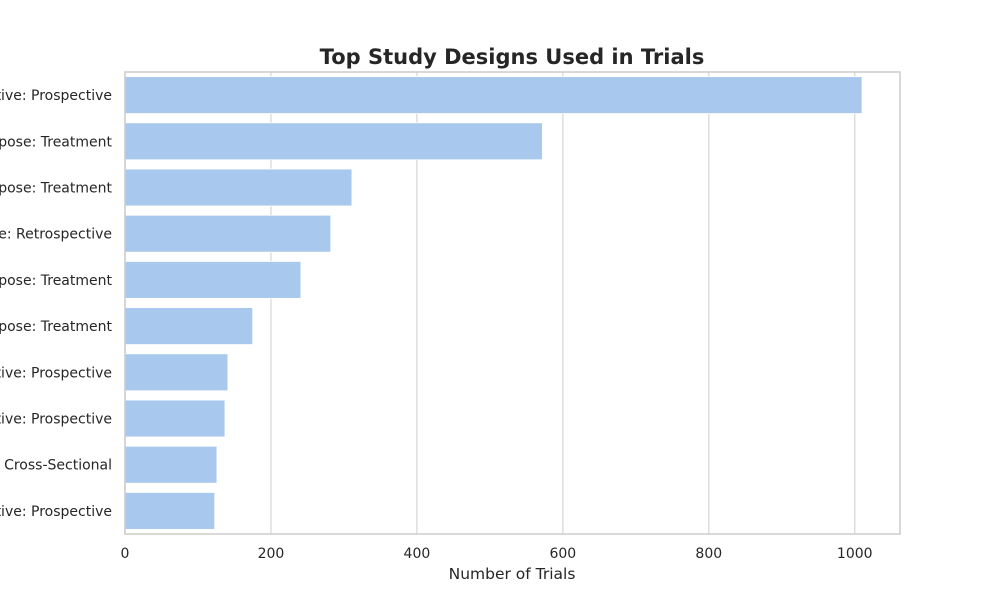  What do you see at coordinates (497, 554) in the screenshot?
I see `x-tick-labels: 0 200 400 600 800 1000` at bounding box center [497, 554].